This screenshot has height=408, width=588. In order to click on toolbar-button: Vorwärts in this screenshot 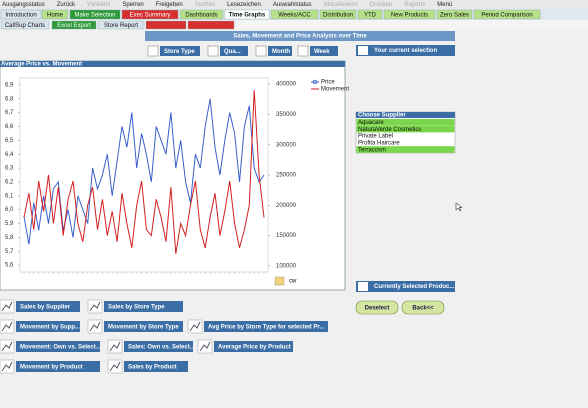, I will do `click(98, 5)`.